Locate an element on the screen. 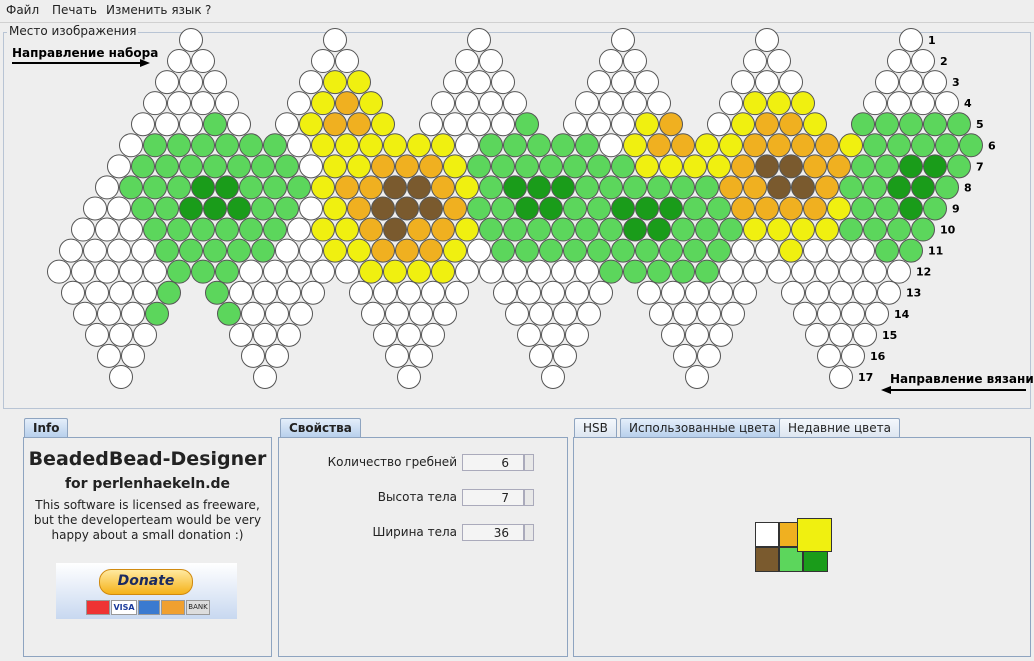  tab: Использованные цвета is located at coordinates (702, 427).